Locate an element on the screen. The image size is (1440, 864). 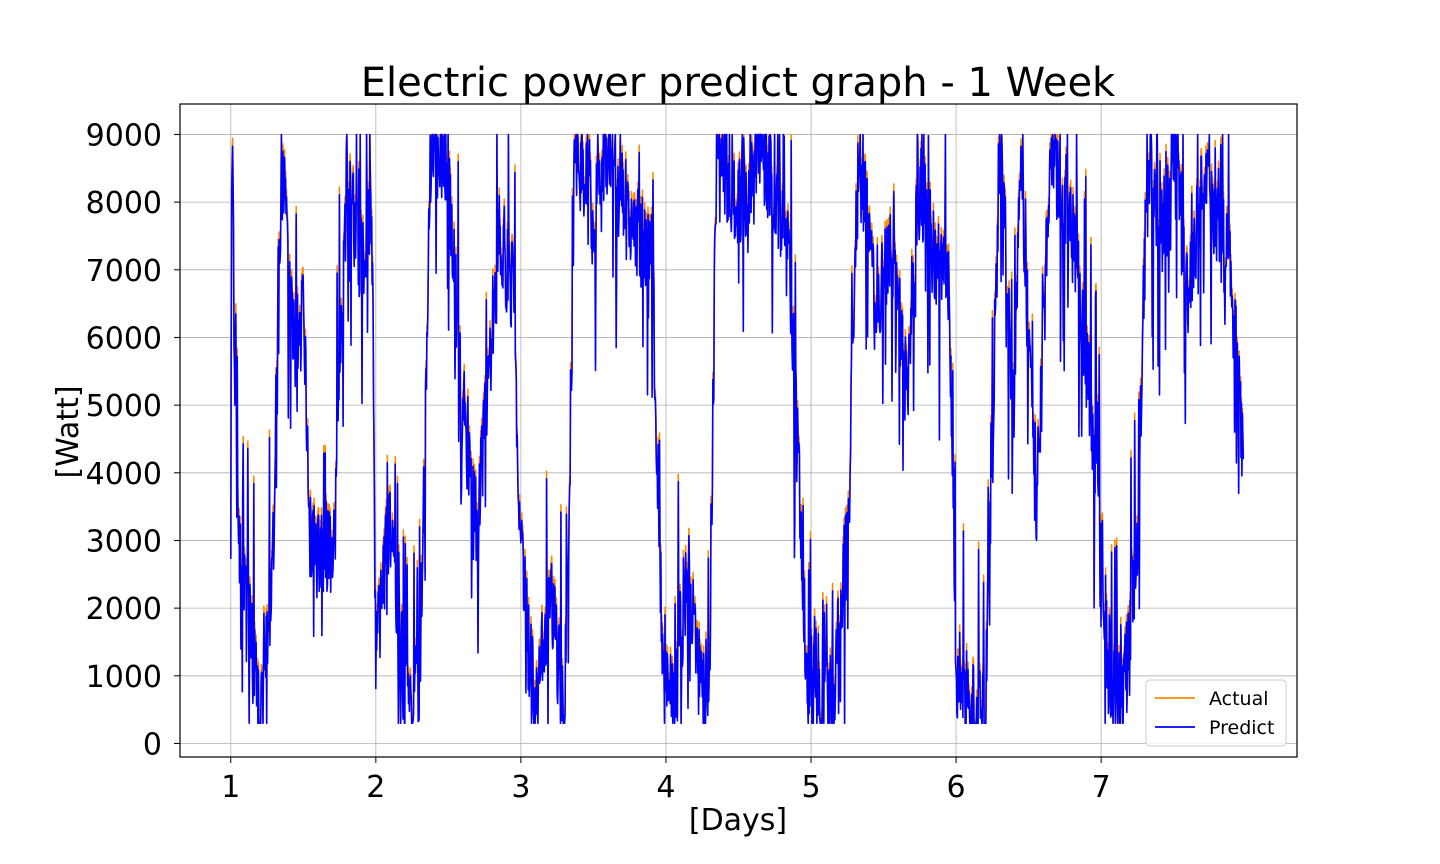
x-axis: 1 2 3 4 5 6 7 is located at coordinates (666, 781).